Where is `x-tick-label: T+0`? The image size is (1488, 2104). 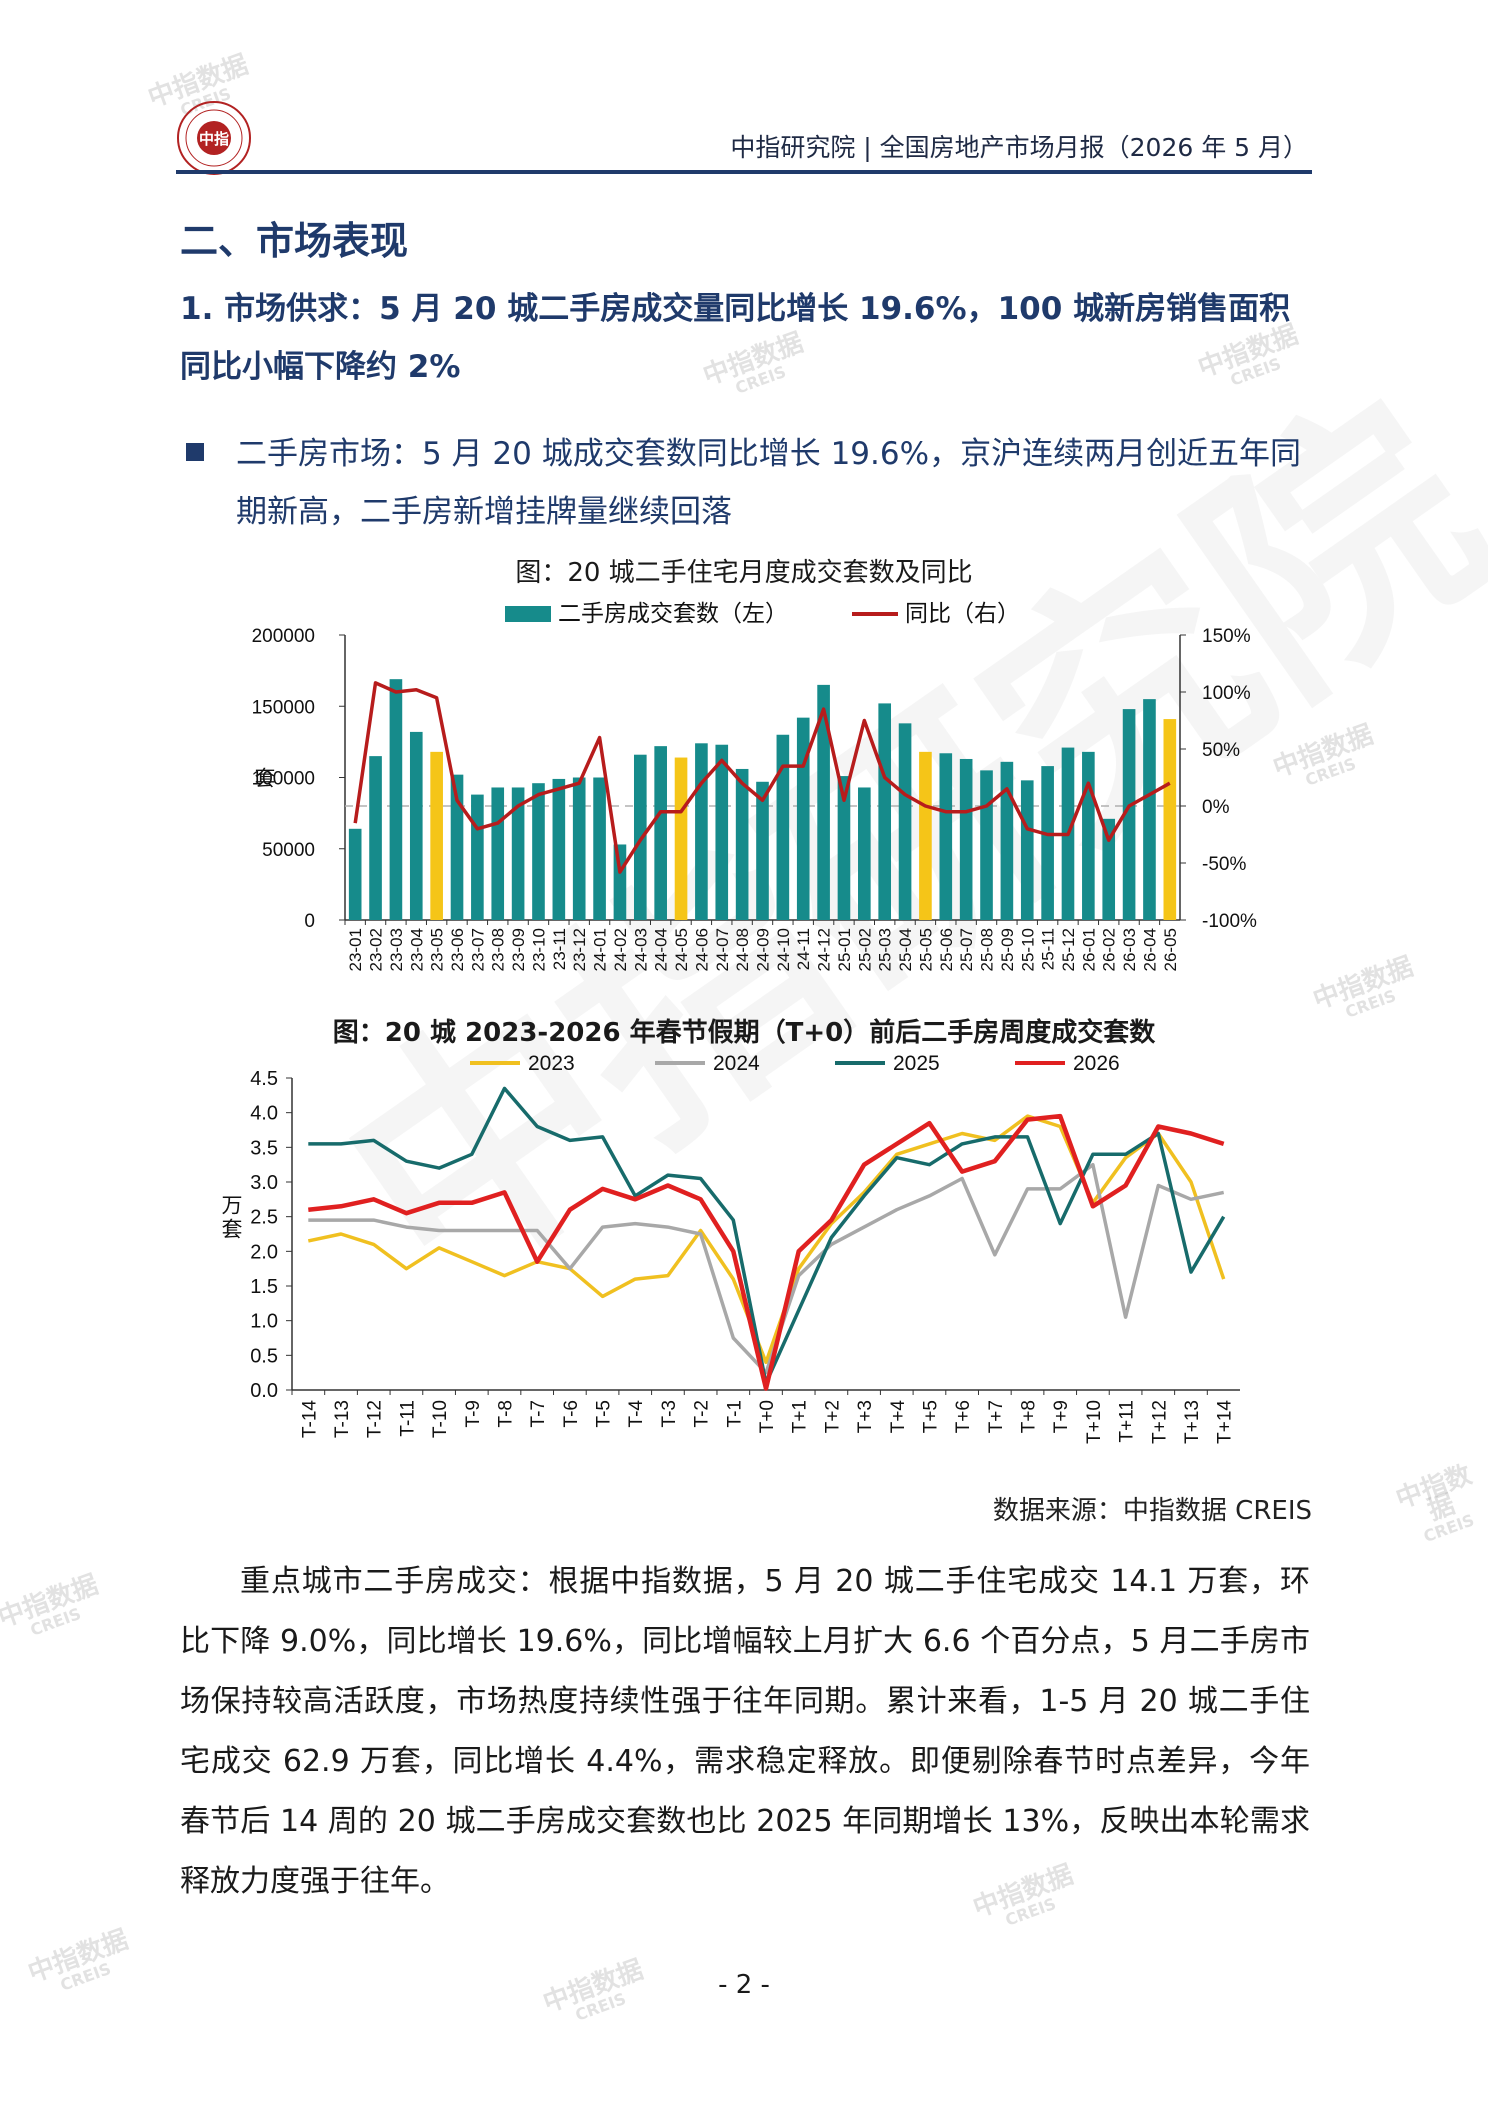 x-tick-label: T+0 is located at coordinates (767, 1416).